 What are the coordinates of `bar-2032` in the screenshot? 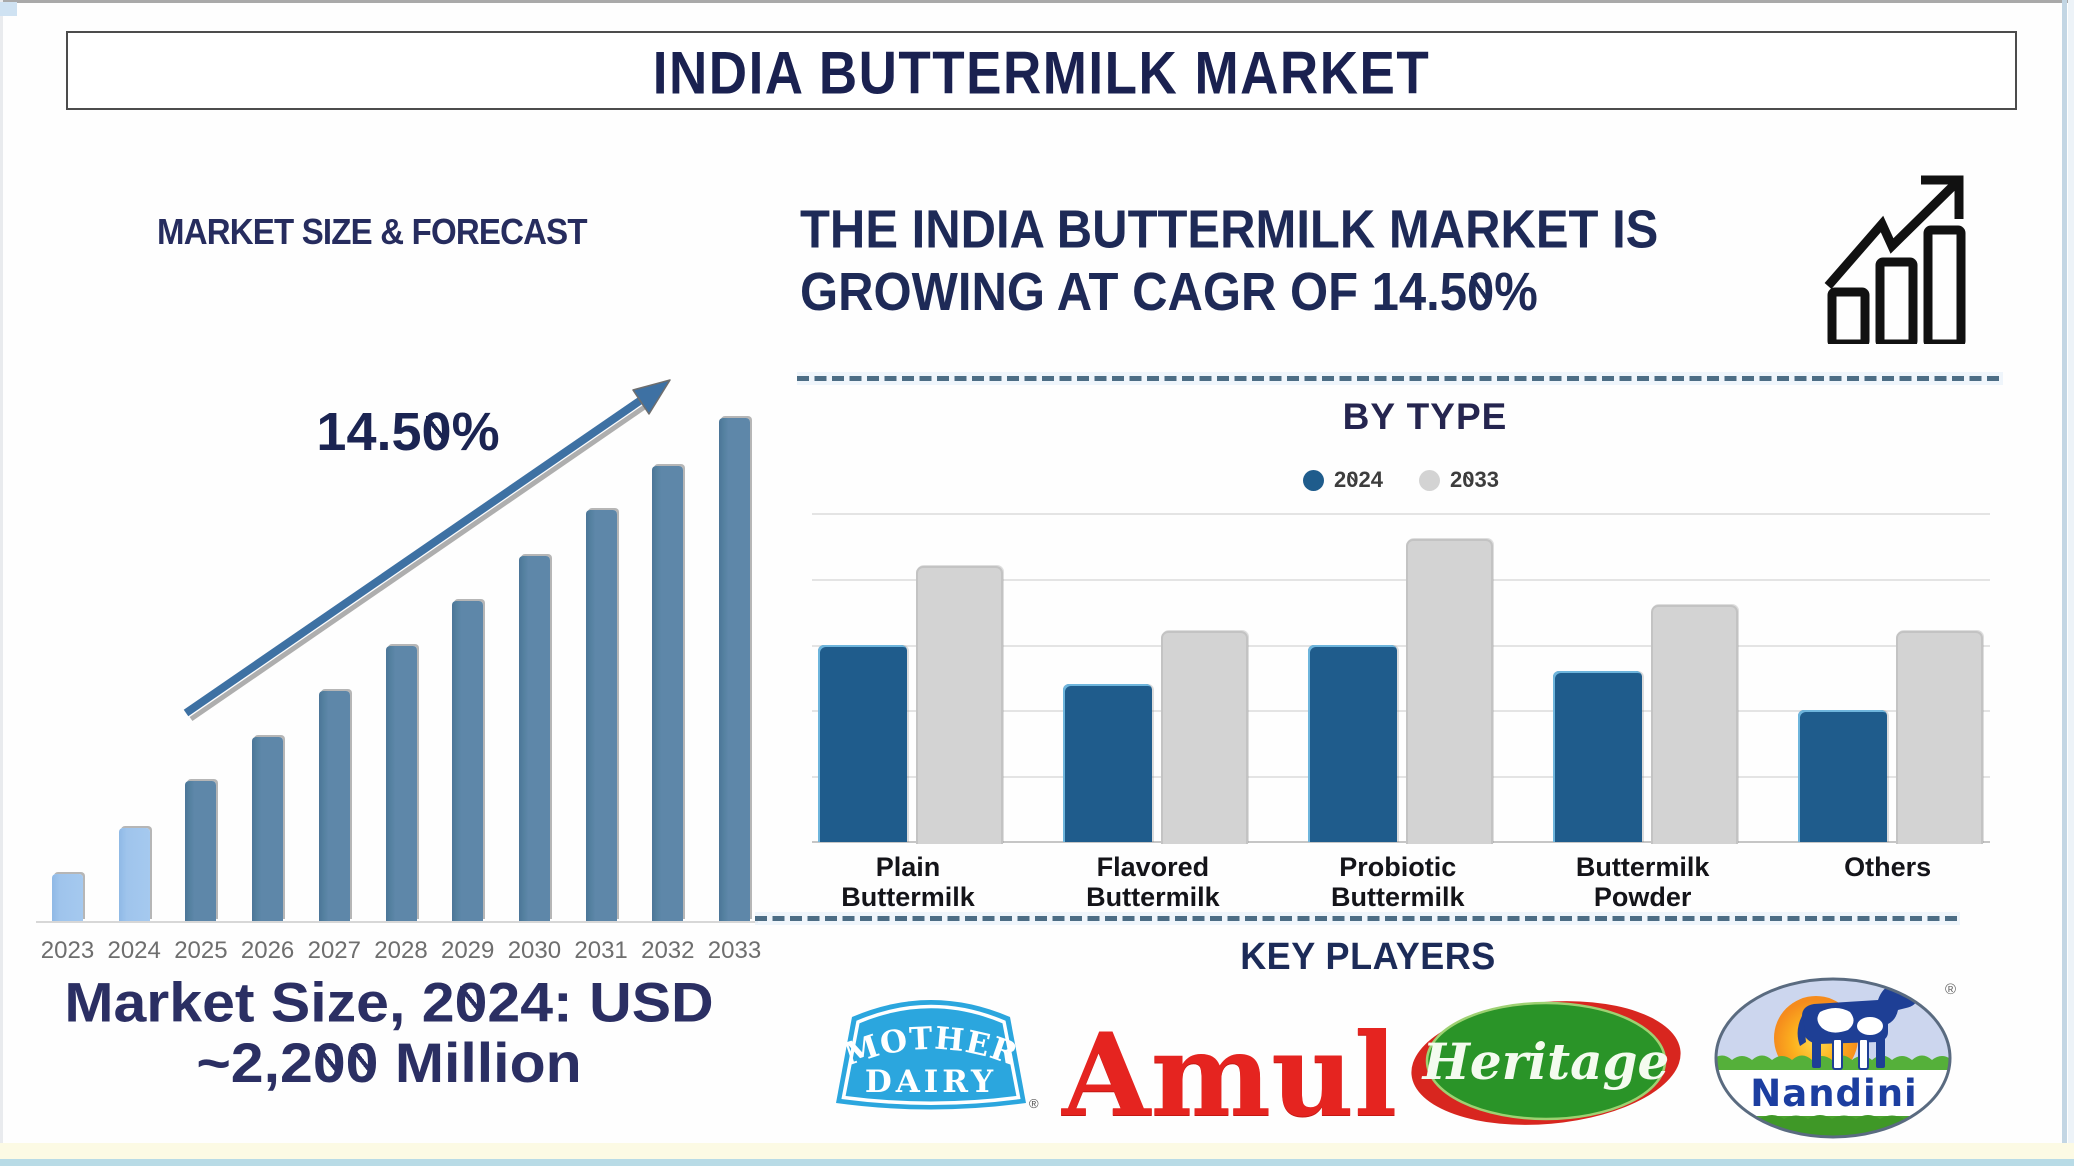 It's located at (668, 693).